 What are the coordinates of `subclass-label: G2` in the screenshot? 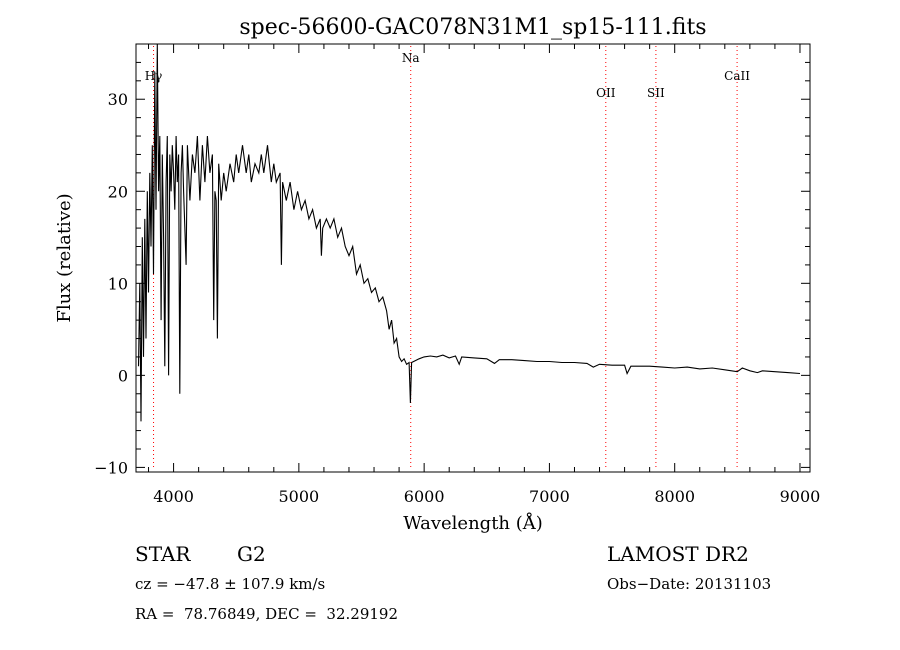 It's located at (251, 554).